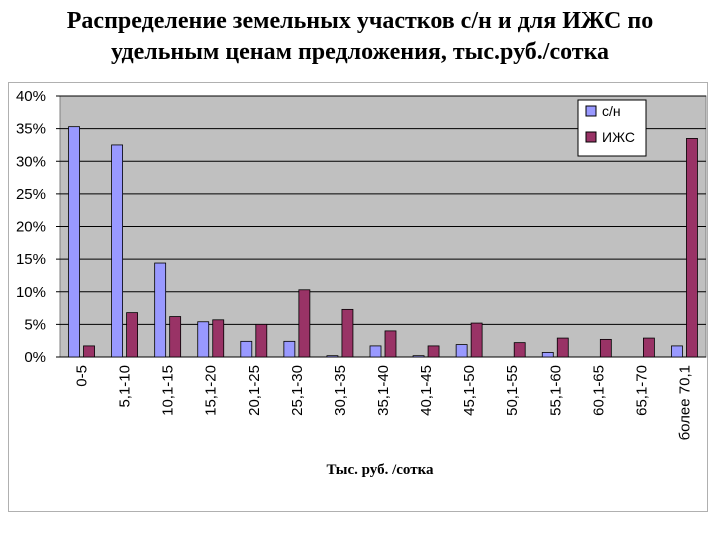  I want to click on legend-label-sn: с/н, so click(611, 111).